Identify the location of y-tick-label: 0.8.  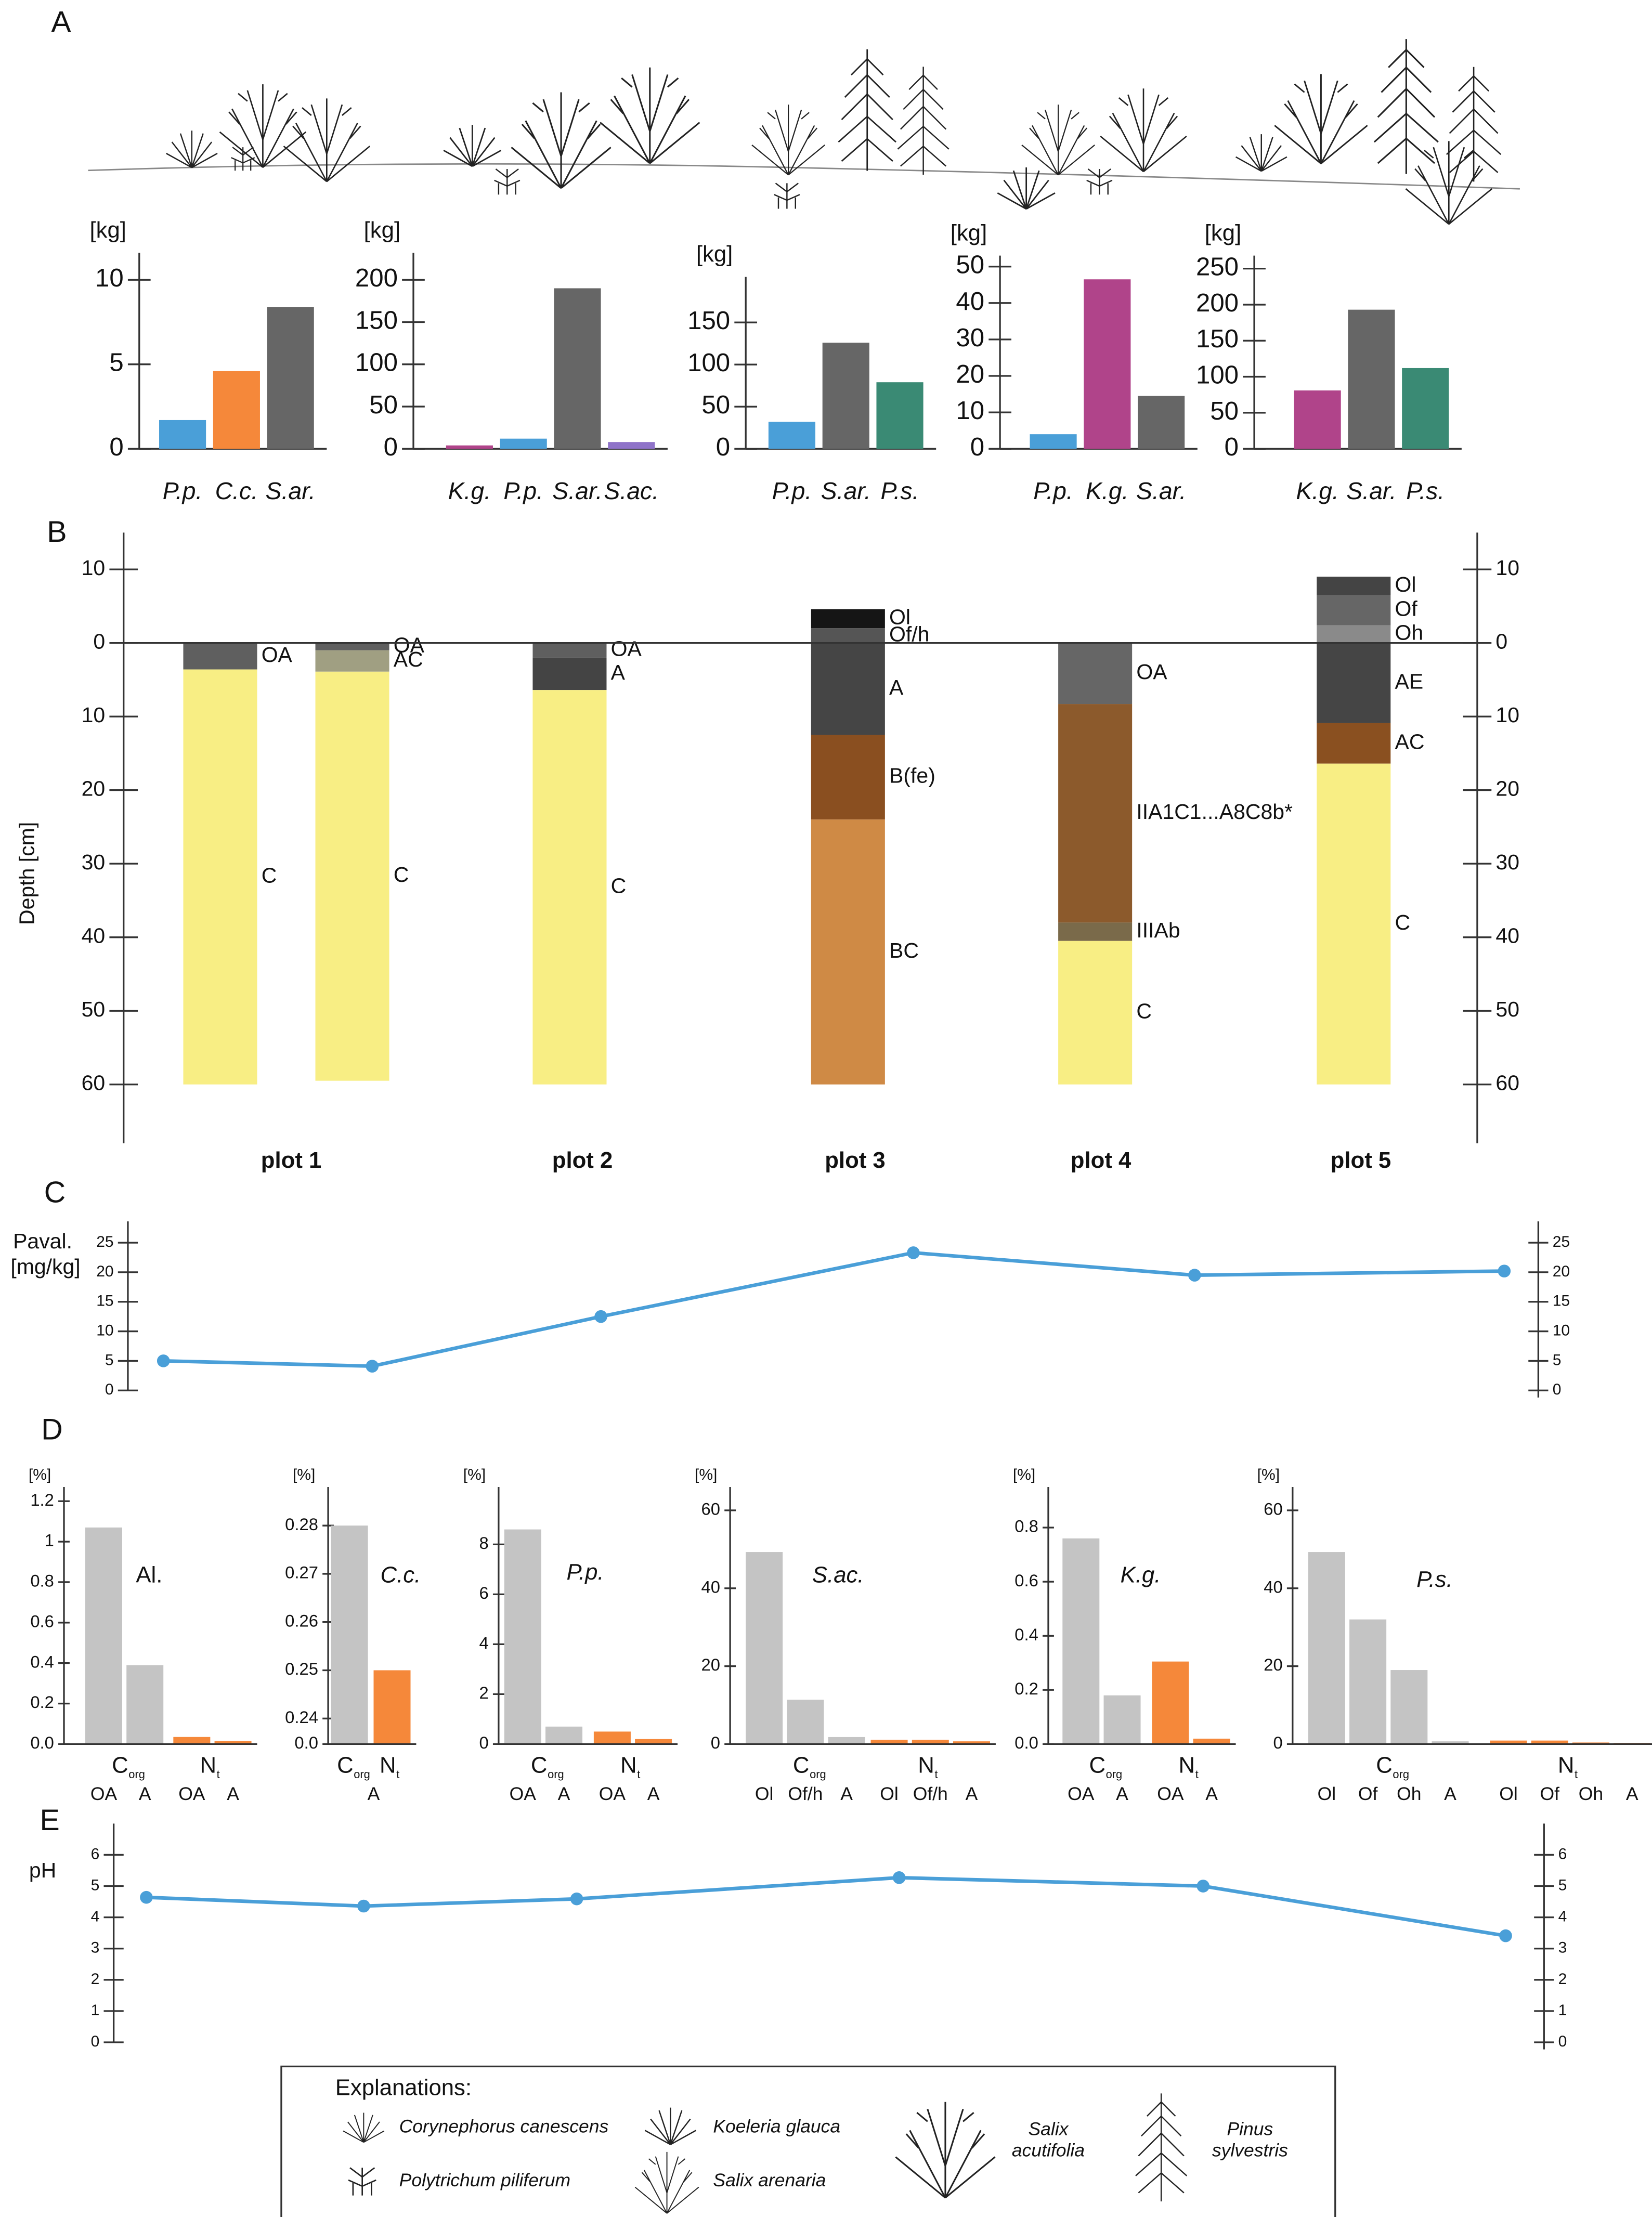
(1026, 1527).